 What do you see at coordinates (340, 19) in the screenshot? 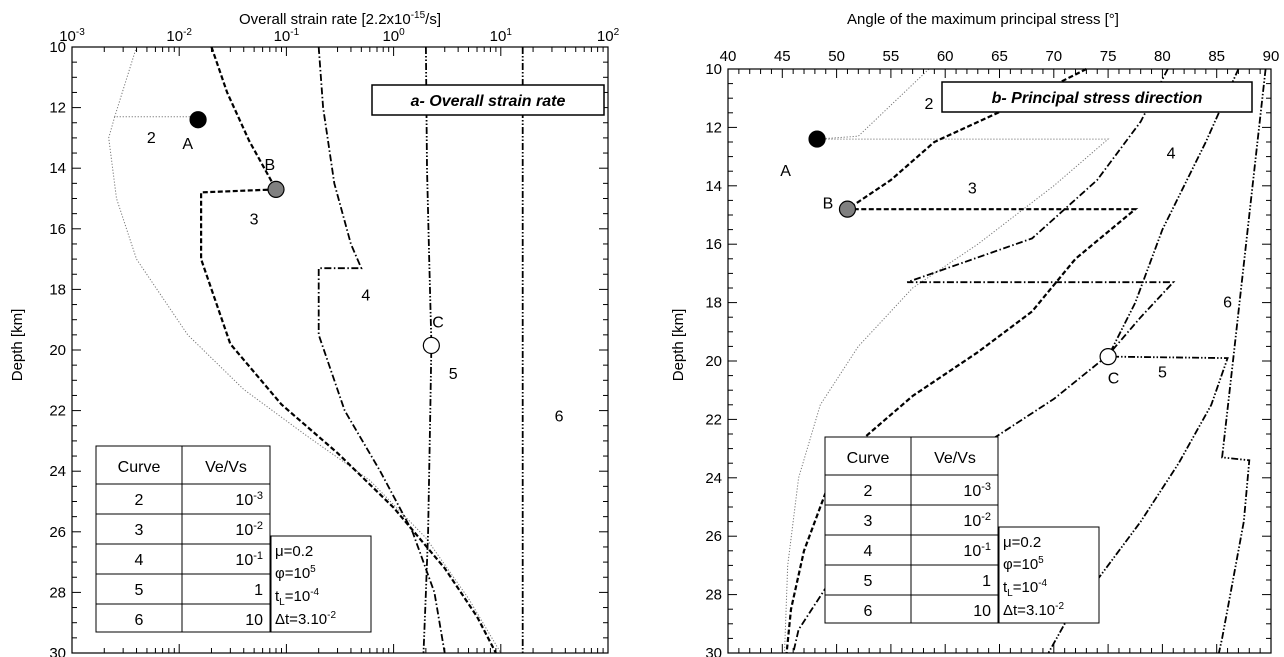
I see `x-axis-title-a: Overall strain rate [2.2x10-15/s]` at bounding box center [340, 19].